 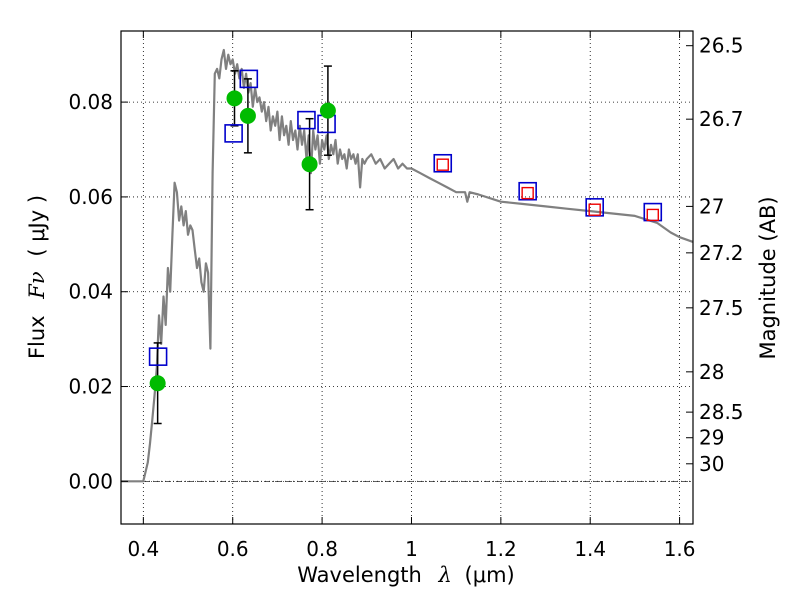 What do you see at coordinates (711, 464) in the screenshot?
I see `y2-tick-label: 30` at bounding box center [711, 464].